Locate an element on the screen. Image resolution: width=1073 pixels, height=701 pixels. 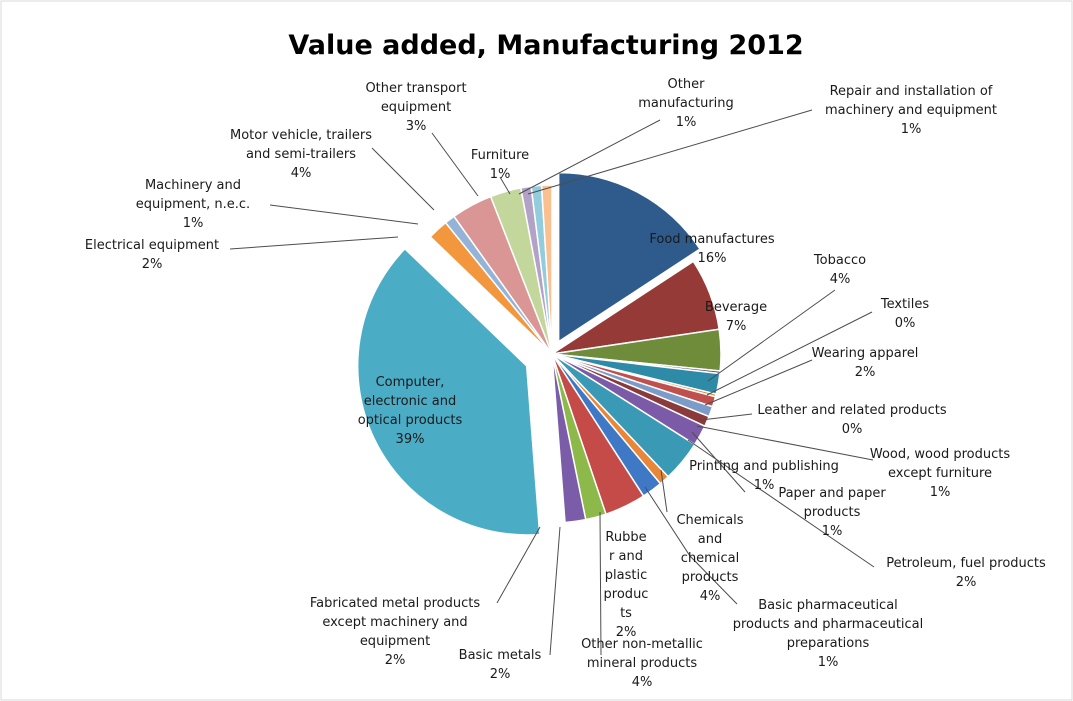
slice-label-line: 7% is located at coordinates (736, 326).